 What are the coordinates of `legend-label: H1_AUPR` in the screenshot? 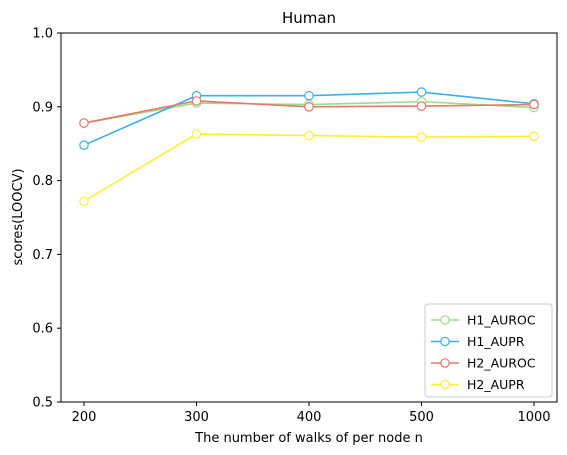 It's located at (496, 341).